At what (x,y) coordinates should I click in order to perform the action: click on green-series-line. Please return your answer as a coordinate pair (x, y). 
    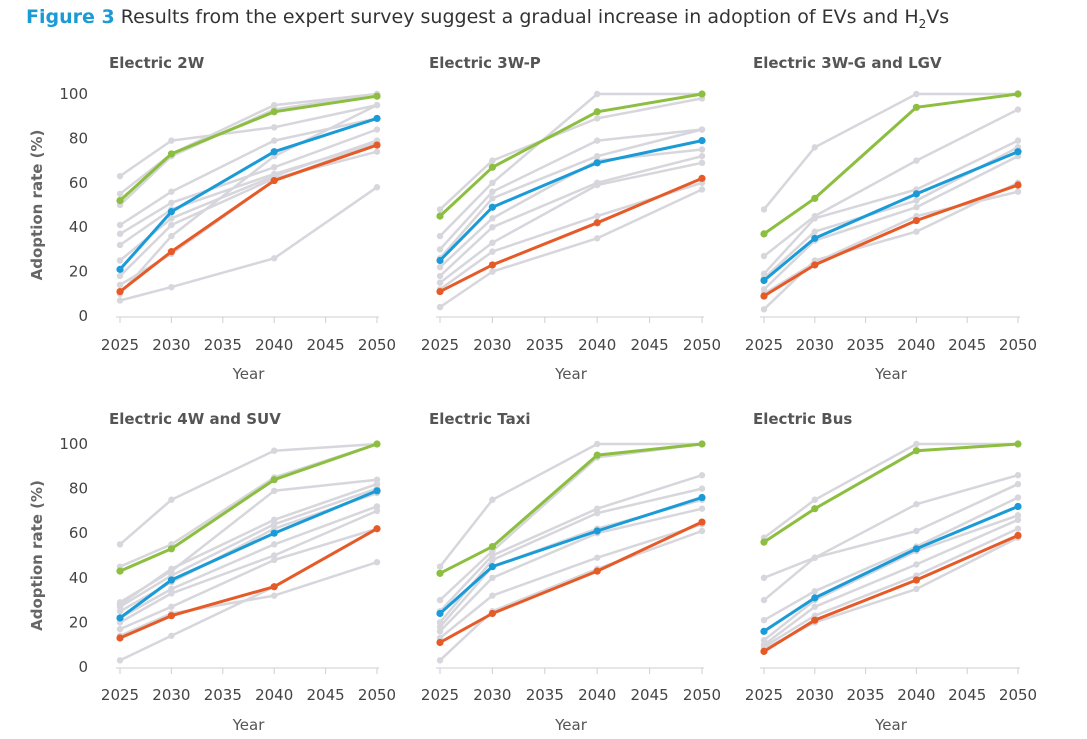
    Looking at the image, I should click on (571, 508).